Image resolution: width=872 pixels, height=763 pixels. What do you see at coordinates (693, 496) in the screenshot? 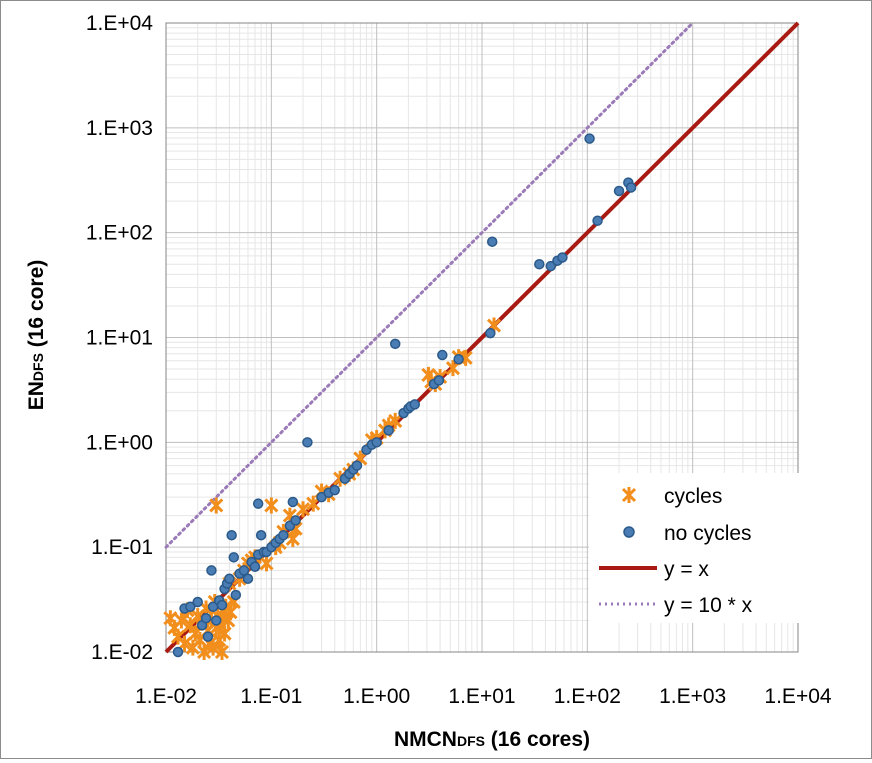
I see `legend-cycles-label: cycles` at bounding box center [693, 496].